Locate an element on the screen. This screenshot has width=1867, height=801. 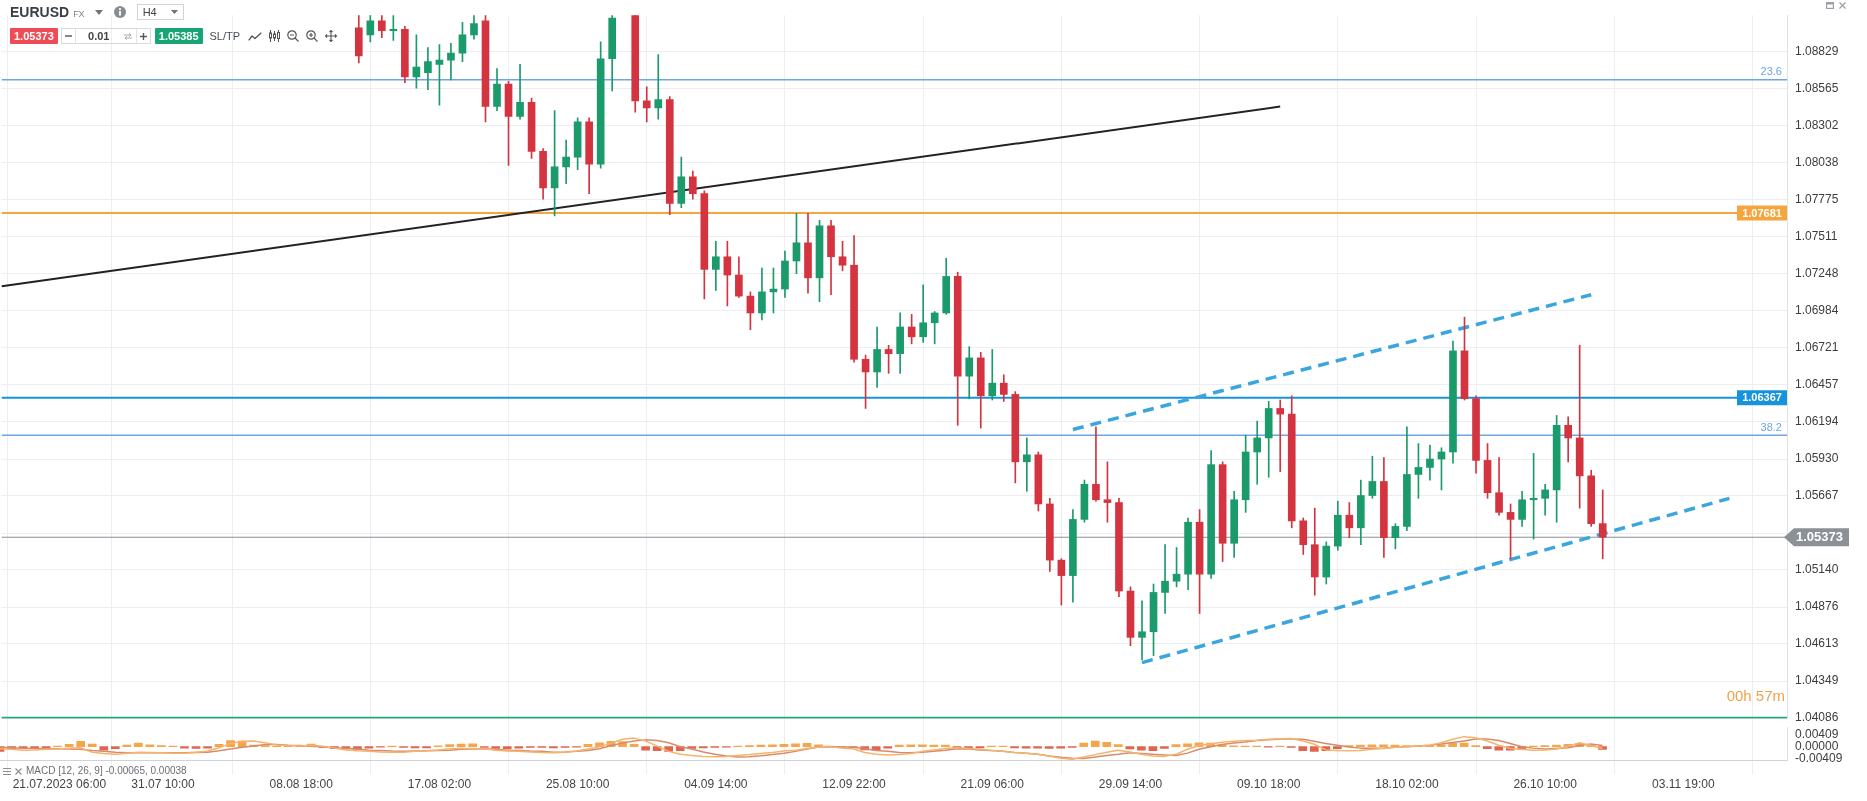
y-tick-label: 1.07248 is located at coordinates (1817, 273).